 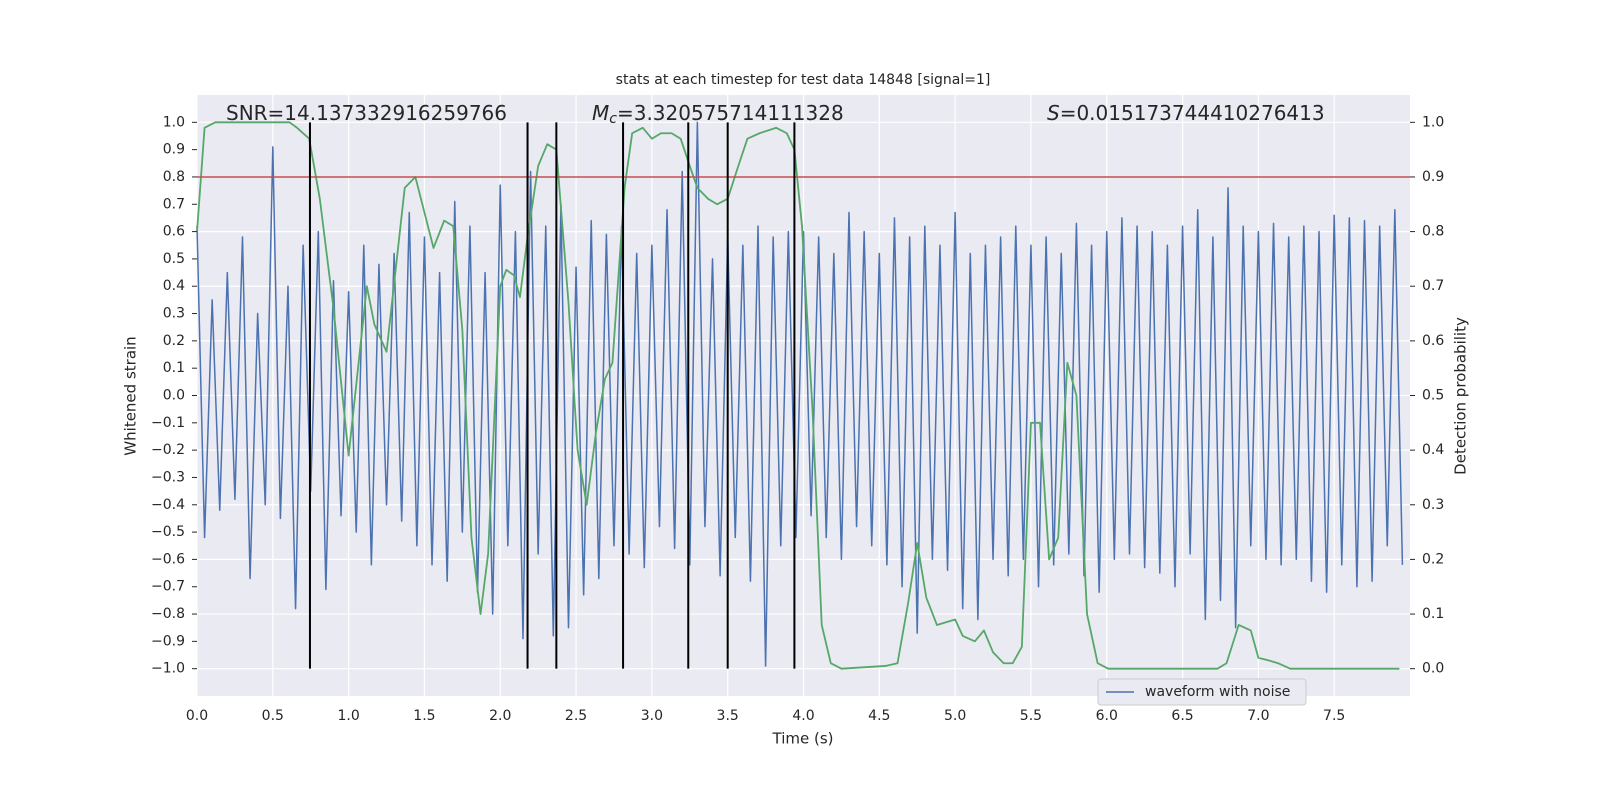 I want to click on legend-label: waveform with noise, so click(x=1217, y=692).